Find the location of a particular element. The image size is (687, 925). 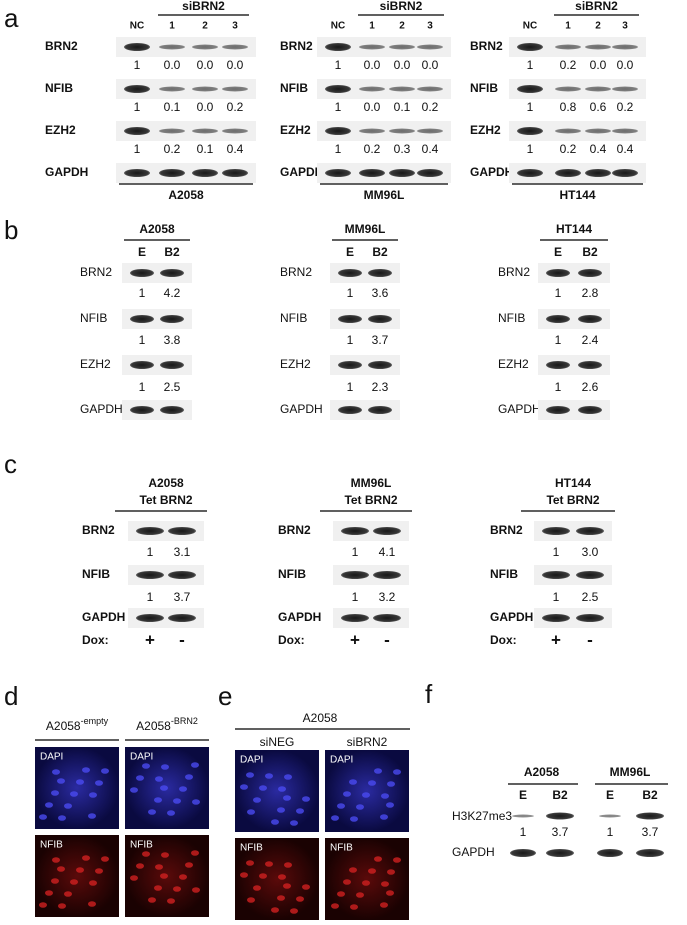

row-label: H3K27me3 is located at coordinates (482, 816).